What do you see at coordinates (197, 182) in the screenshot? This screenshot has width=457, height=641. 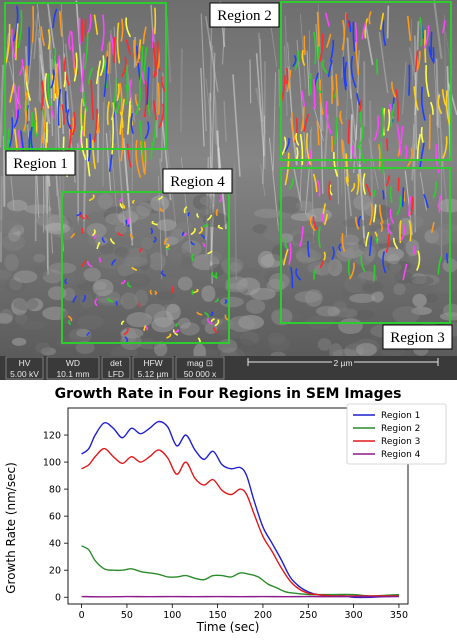 I see `region-4-label: Region 4` at bounding box center [197, 182].